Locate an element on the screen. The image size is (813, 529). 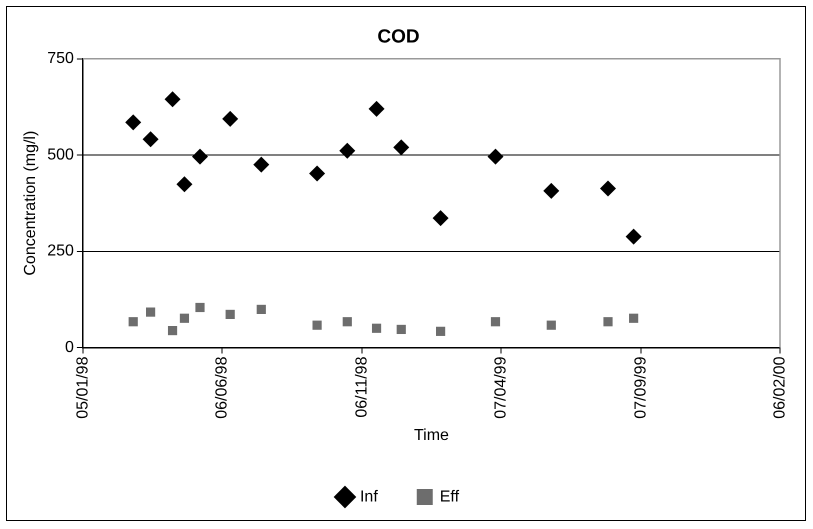
legend-label: Inf is located at coordinates (369, 497).